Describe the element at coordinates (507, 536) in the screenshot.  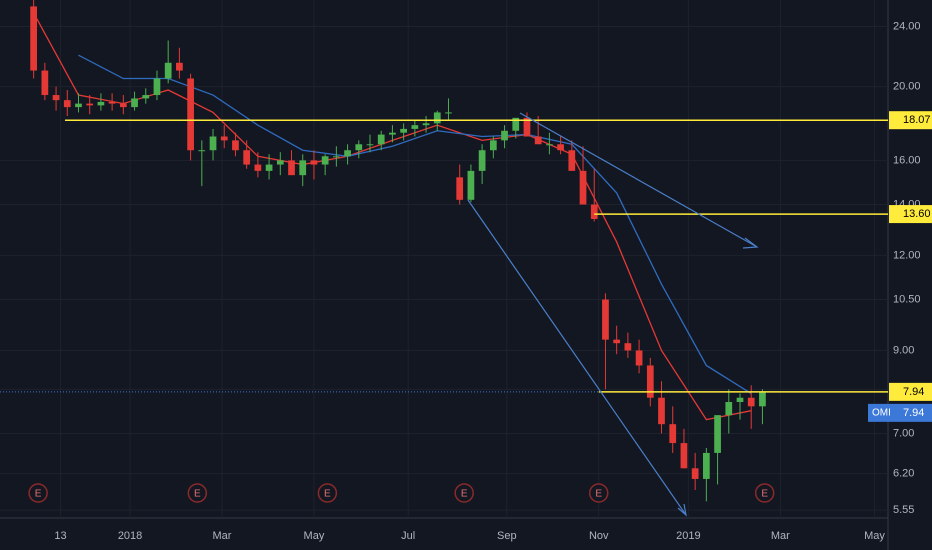
I see `x-tick-label: Sep` at that location.